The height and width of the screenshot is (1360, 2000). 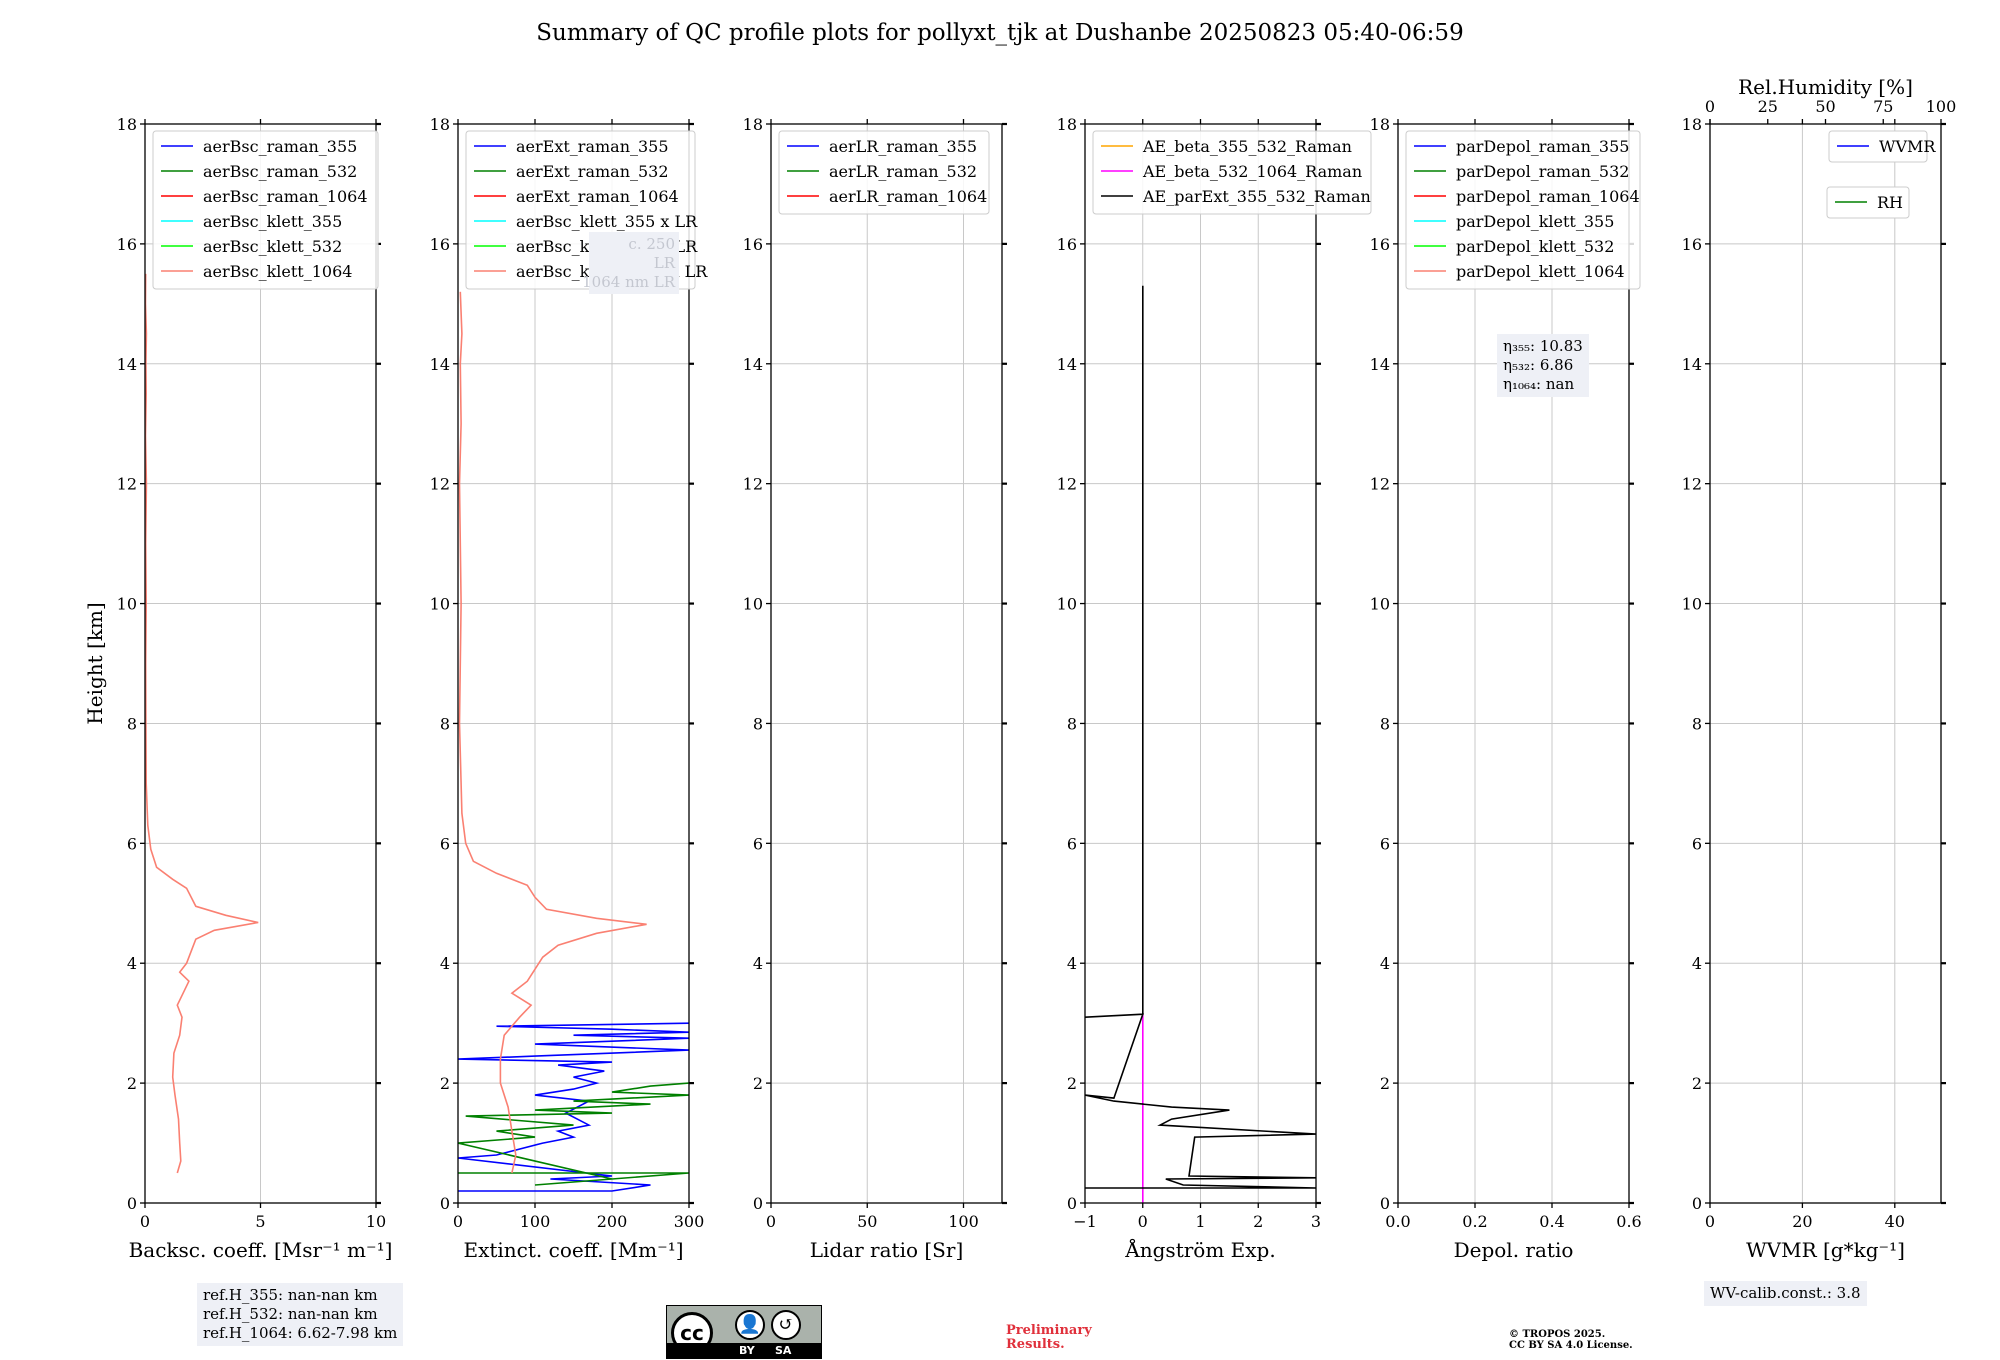 I want to click on x-tick-label: 2, so click(x=1258, y=1221).